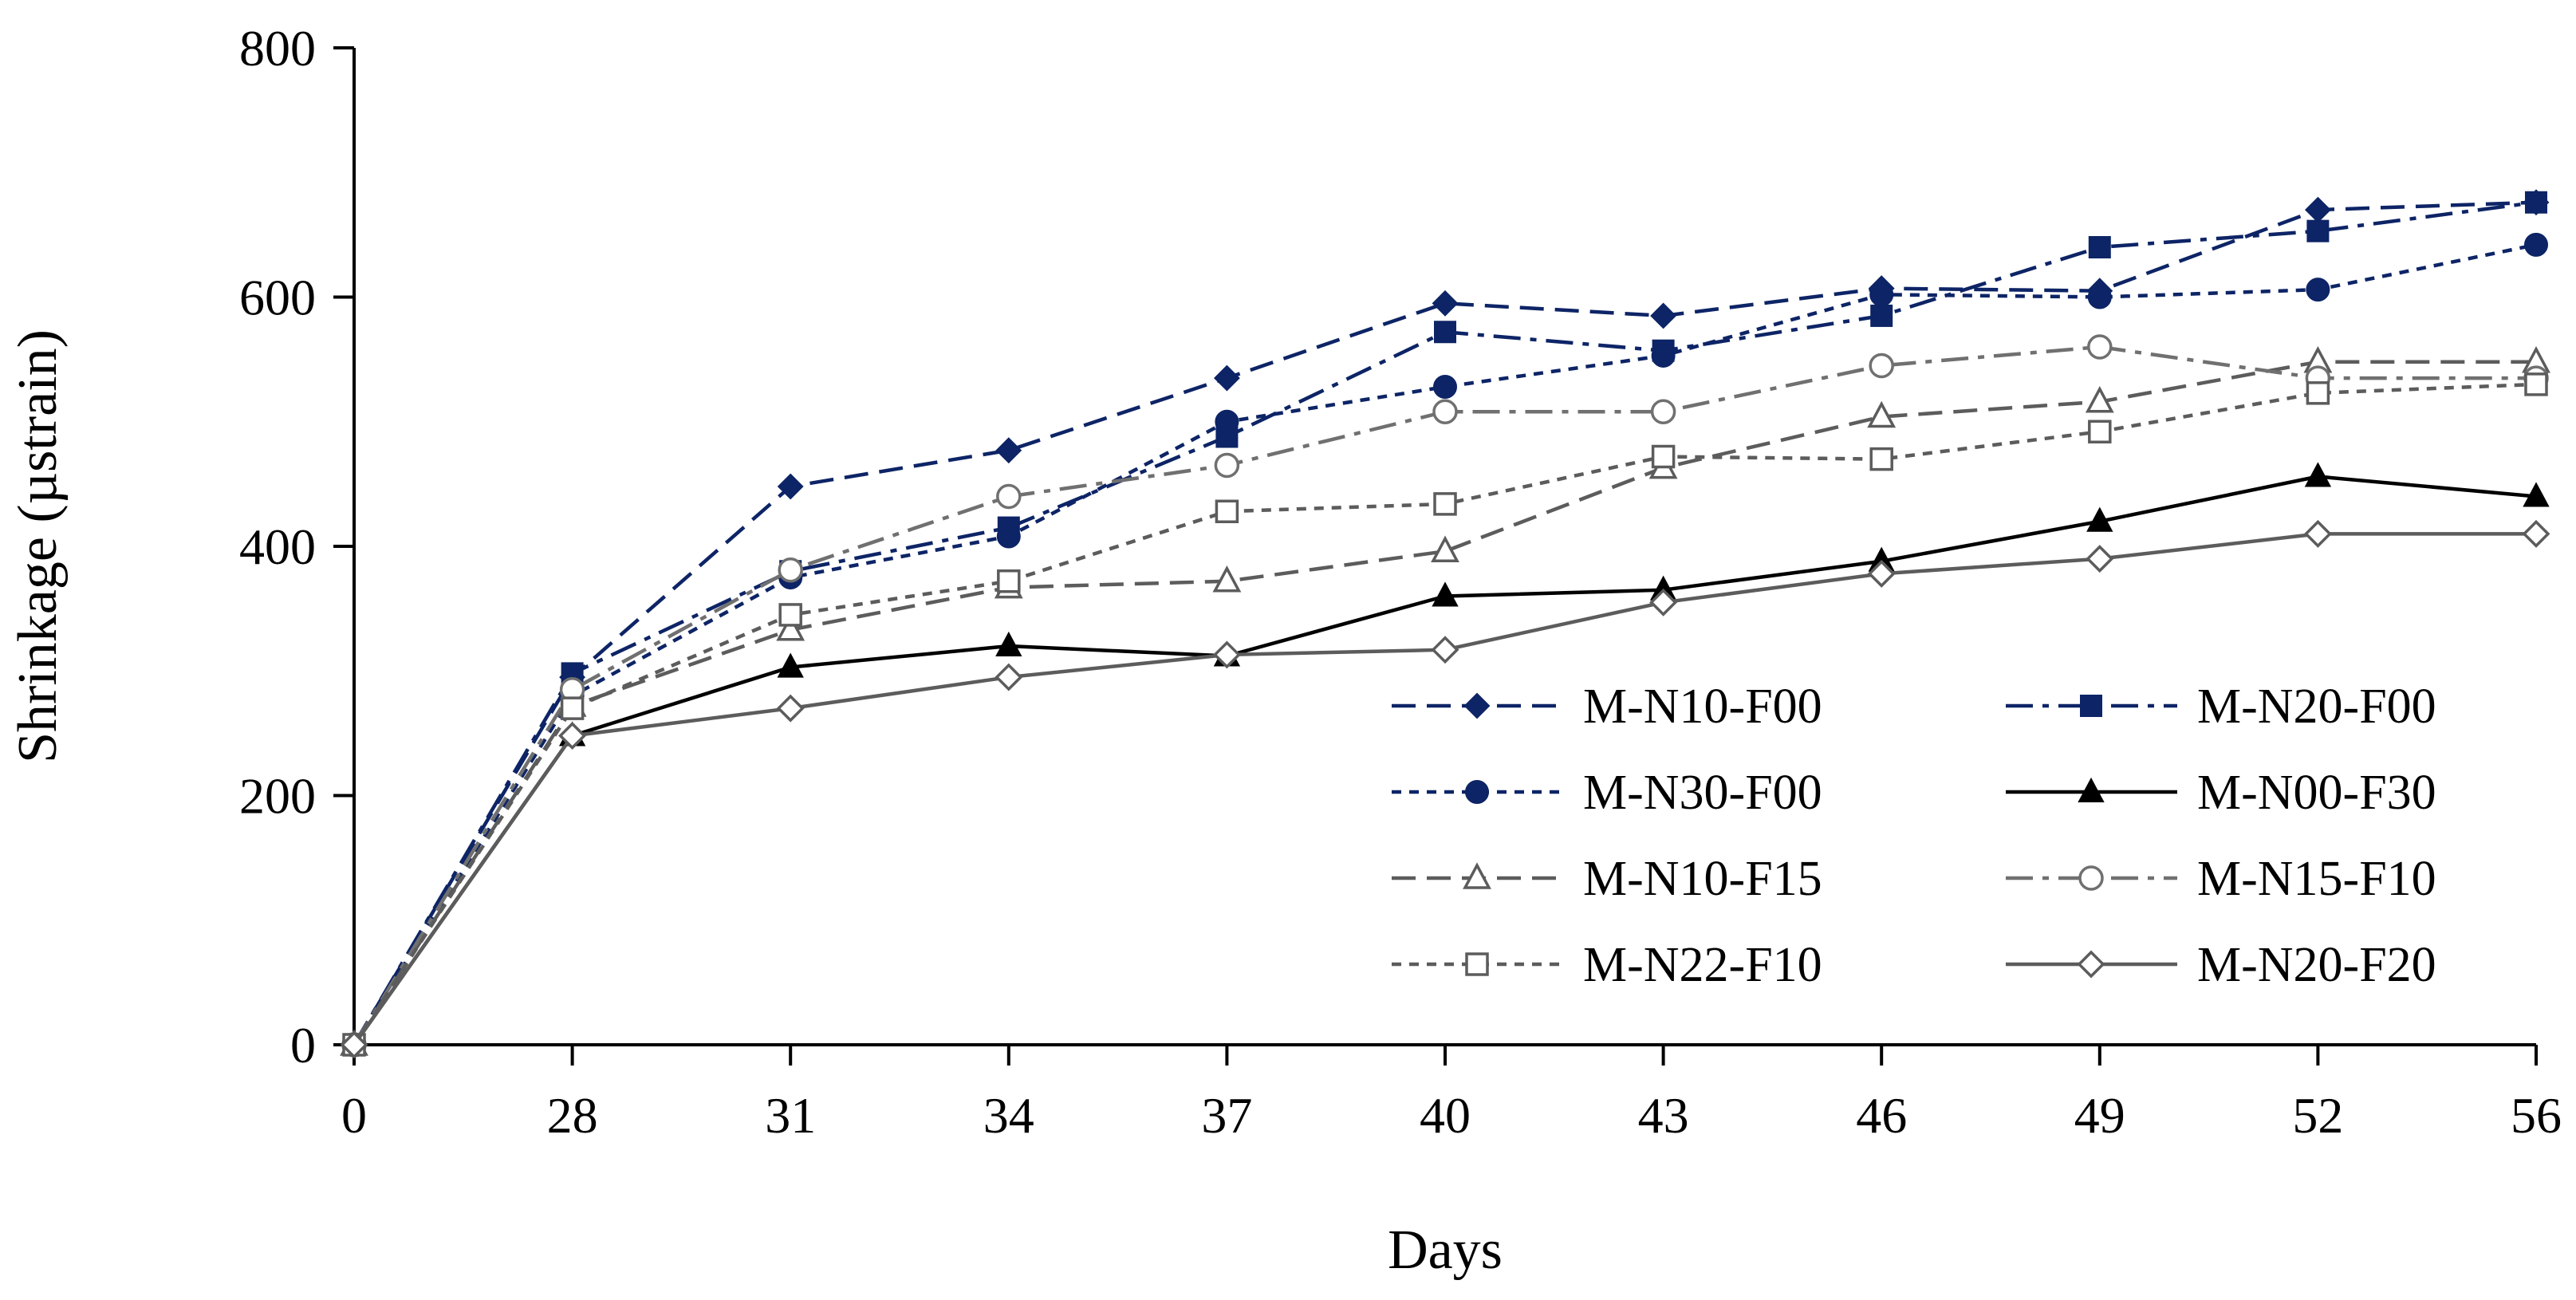 This screenshot has width=2576, height=1300. Describe the element at coordinates (1702, 793) in the screenshot. I see `legend-label: M-N30-F00` at that location.